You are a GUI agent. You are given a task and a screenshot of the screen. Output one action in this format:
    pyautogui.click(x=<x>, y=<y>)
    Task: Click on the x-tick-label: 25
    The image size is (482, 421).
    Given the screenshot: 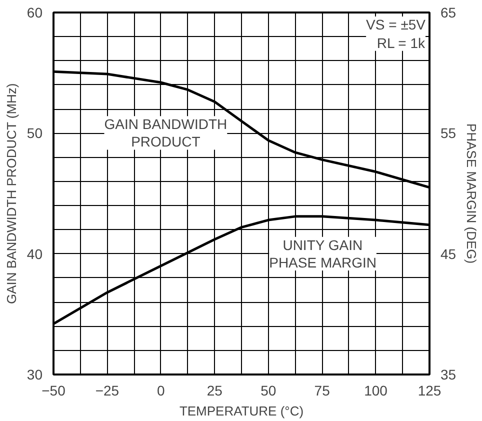 What is the action you would take?
    pyautogui.click(x=214, y=390)
    